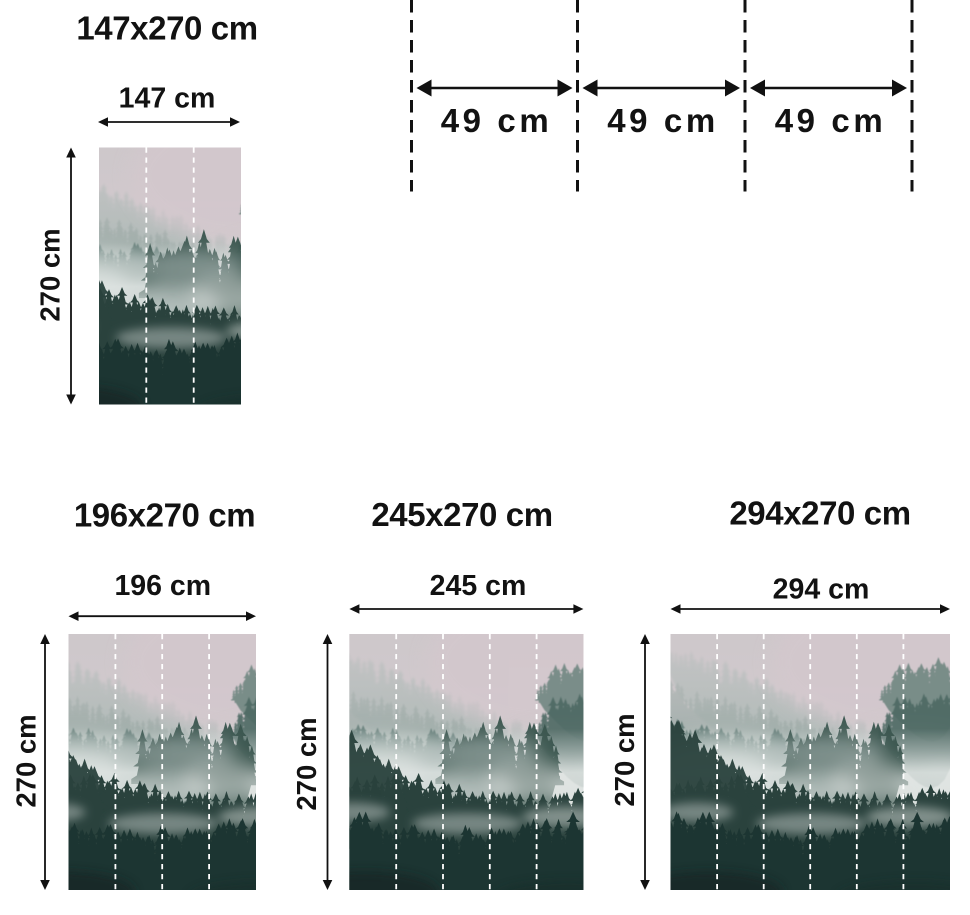  I want to click on svg-text: 294 cm, so click(821, 590).